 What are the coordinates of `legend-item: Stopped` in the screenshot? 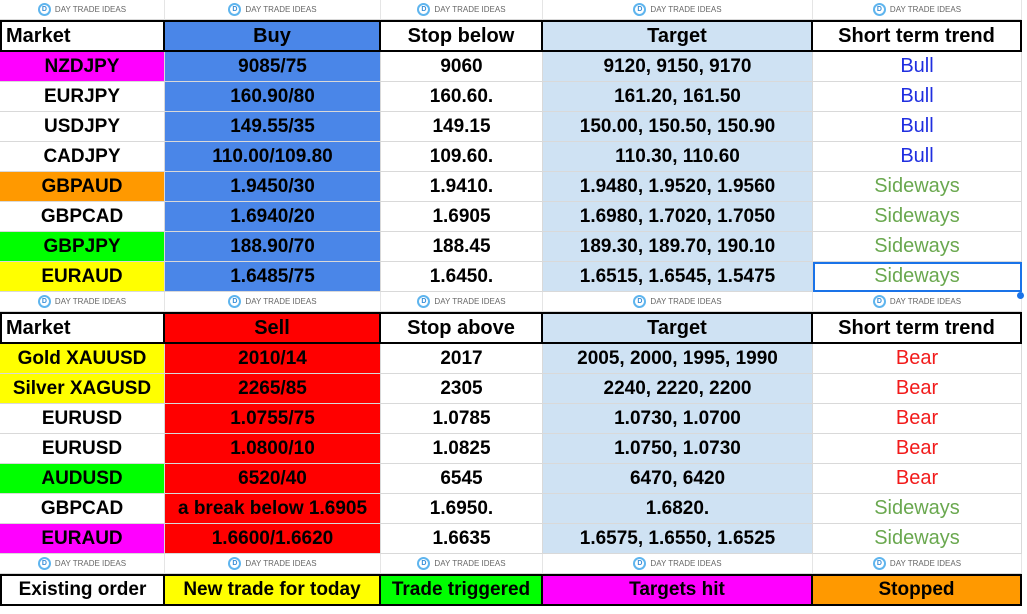 It's located at (917, 590).